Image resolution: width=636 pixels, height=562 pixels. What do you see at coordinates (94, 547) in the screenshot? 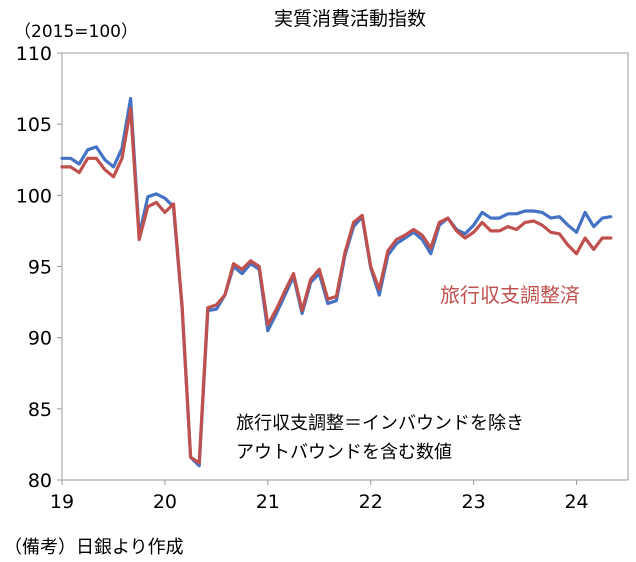
I see `source-note: （備考）日銀より作成` at bounding box center [94, 547].